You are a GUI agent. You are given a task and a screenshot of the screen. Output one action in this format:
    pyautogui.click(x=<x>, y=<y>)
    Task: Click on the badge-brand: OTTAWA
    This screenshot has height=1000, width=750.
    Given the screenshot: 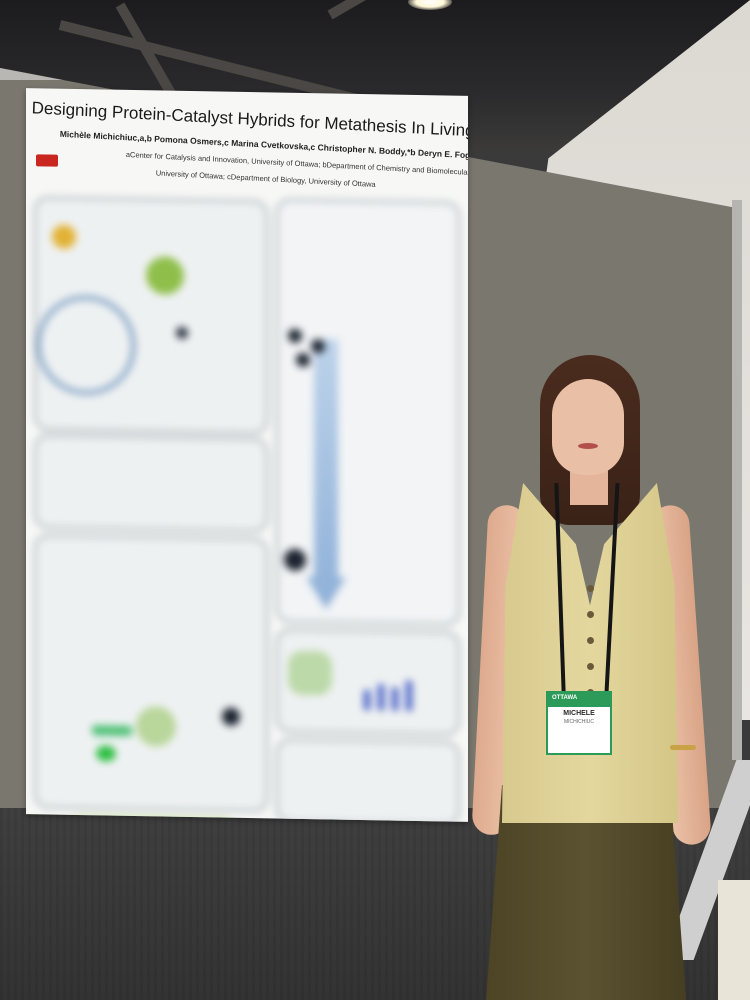 What is the action you would take?
    pyautogui.click(x=565, y=698)
    